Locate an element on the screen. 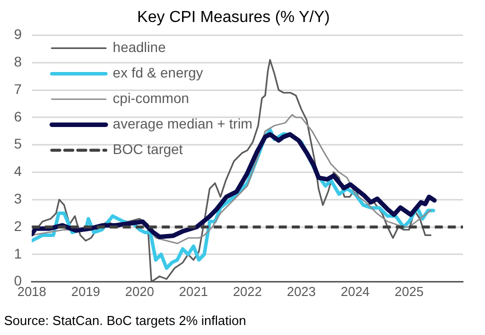 Image resolution: width=485 pixels, height=335 pixels. x-tick-label: 2023 is located at coordinates (301, 292).